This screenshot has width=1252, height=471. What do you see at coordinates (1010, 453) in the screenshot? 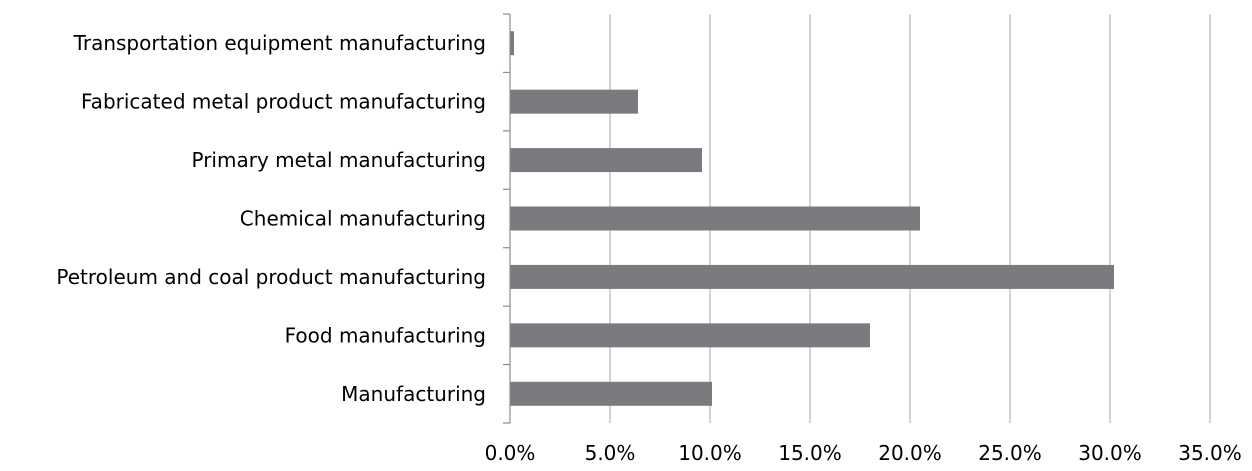
I see `x-tick-label: 25.0%` at bounding box center [1010, 453].